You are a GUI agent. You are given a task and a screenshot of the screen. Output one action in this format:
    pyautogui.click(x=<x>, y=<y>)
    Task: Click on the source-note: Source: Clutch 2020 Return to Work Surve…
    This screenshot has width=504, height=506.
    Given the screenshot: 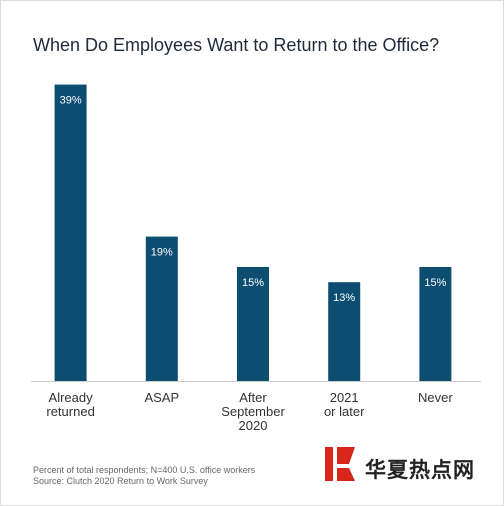 What is the action you would take?
    pyautogui.click(x=120, y=481)
    